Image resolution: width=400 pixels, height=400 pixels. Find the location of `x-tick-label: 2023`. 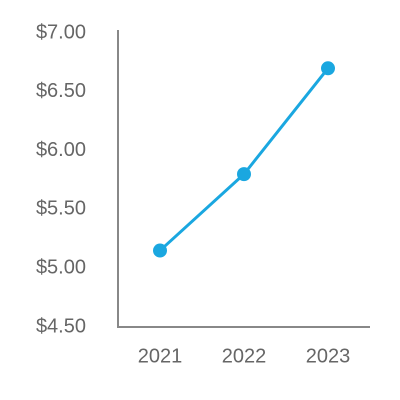

x-tick-label: 2023 is located at coordinates (328, 356).